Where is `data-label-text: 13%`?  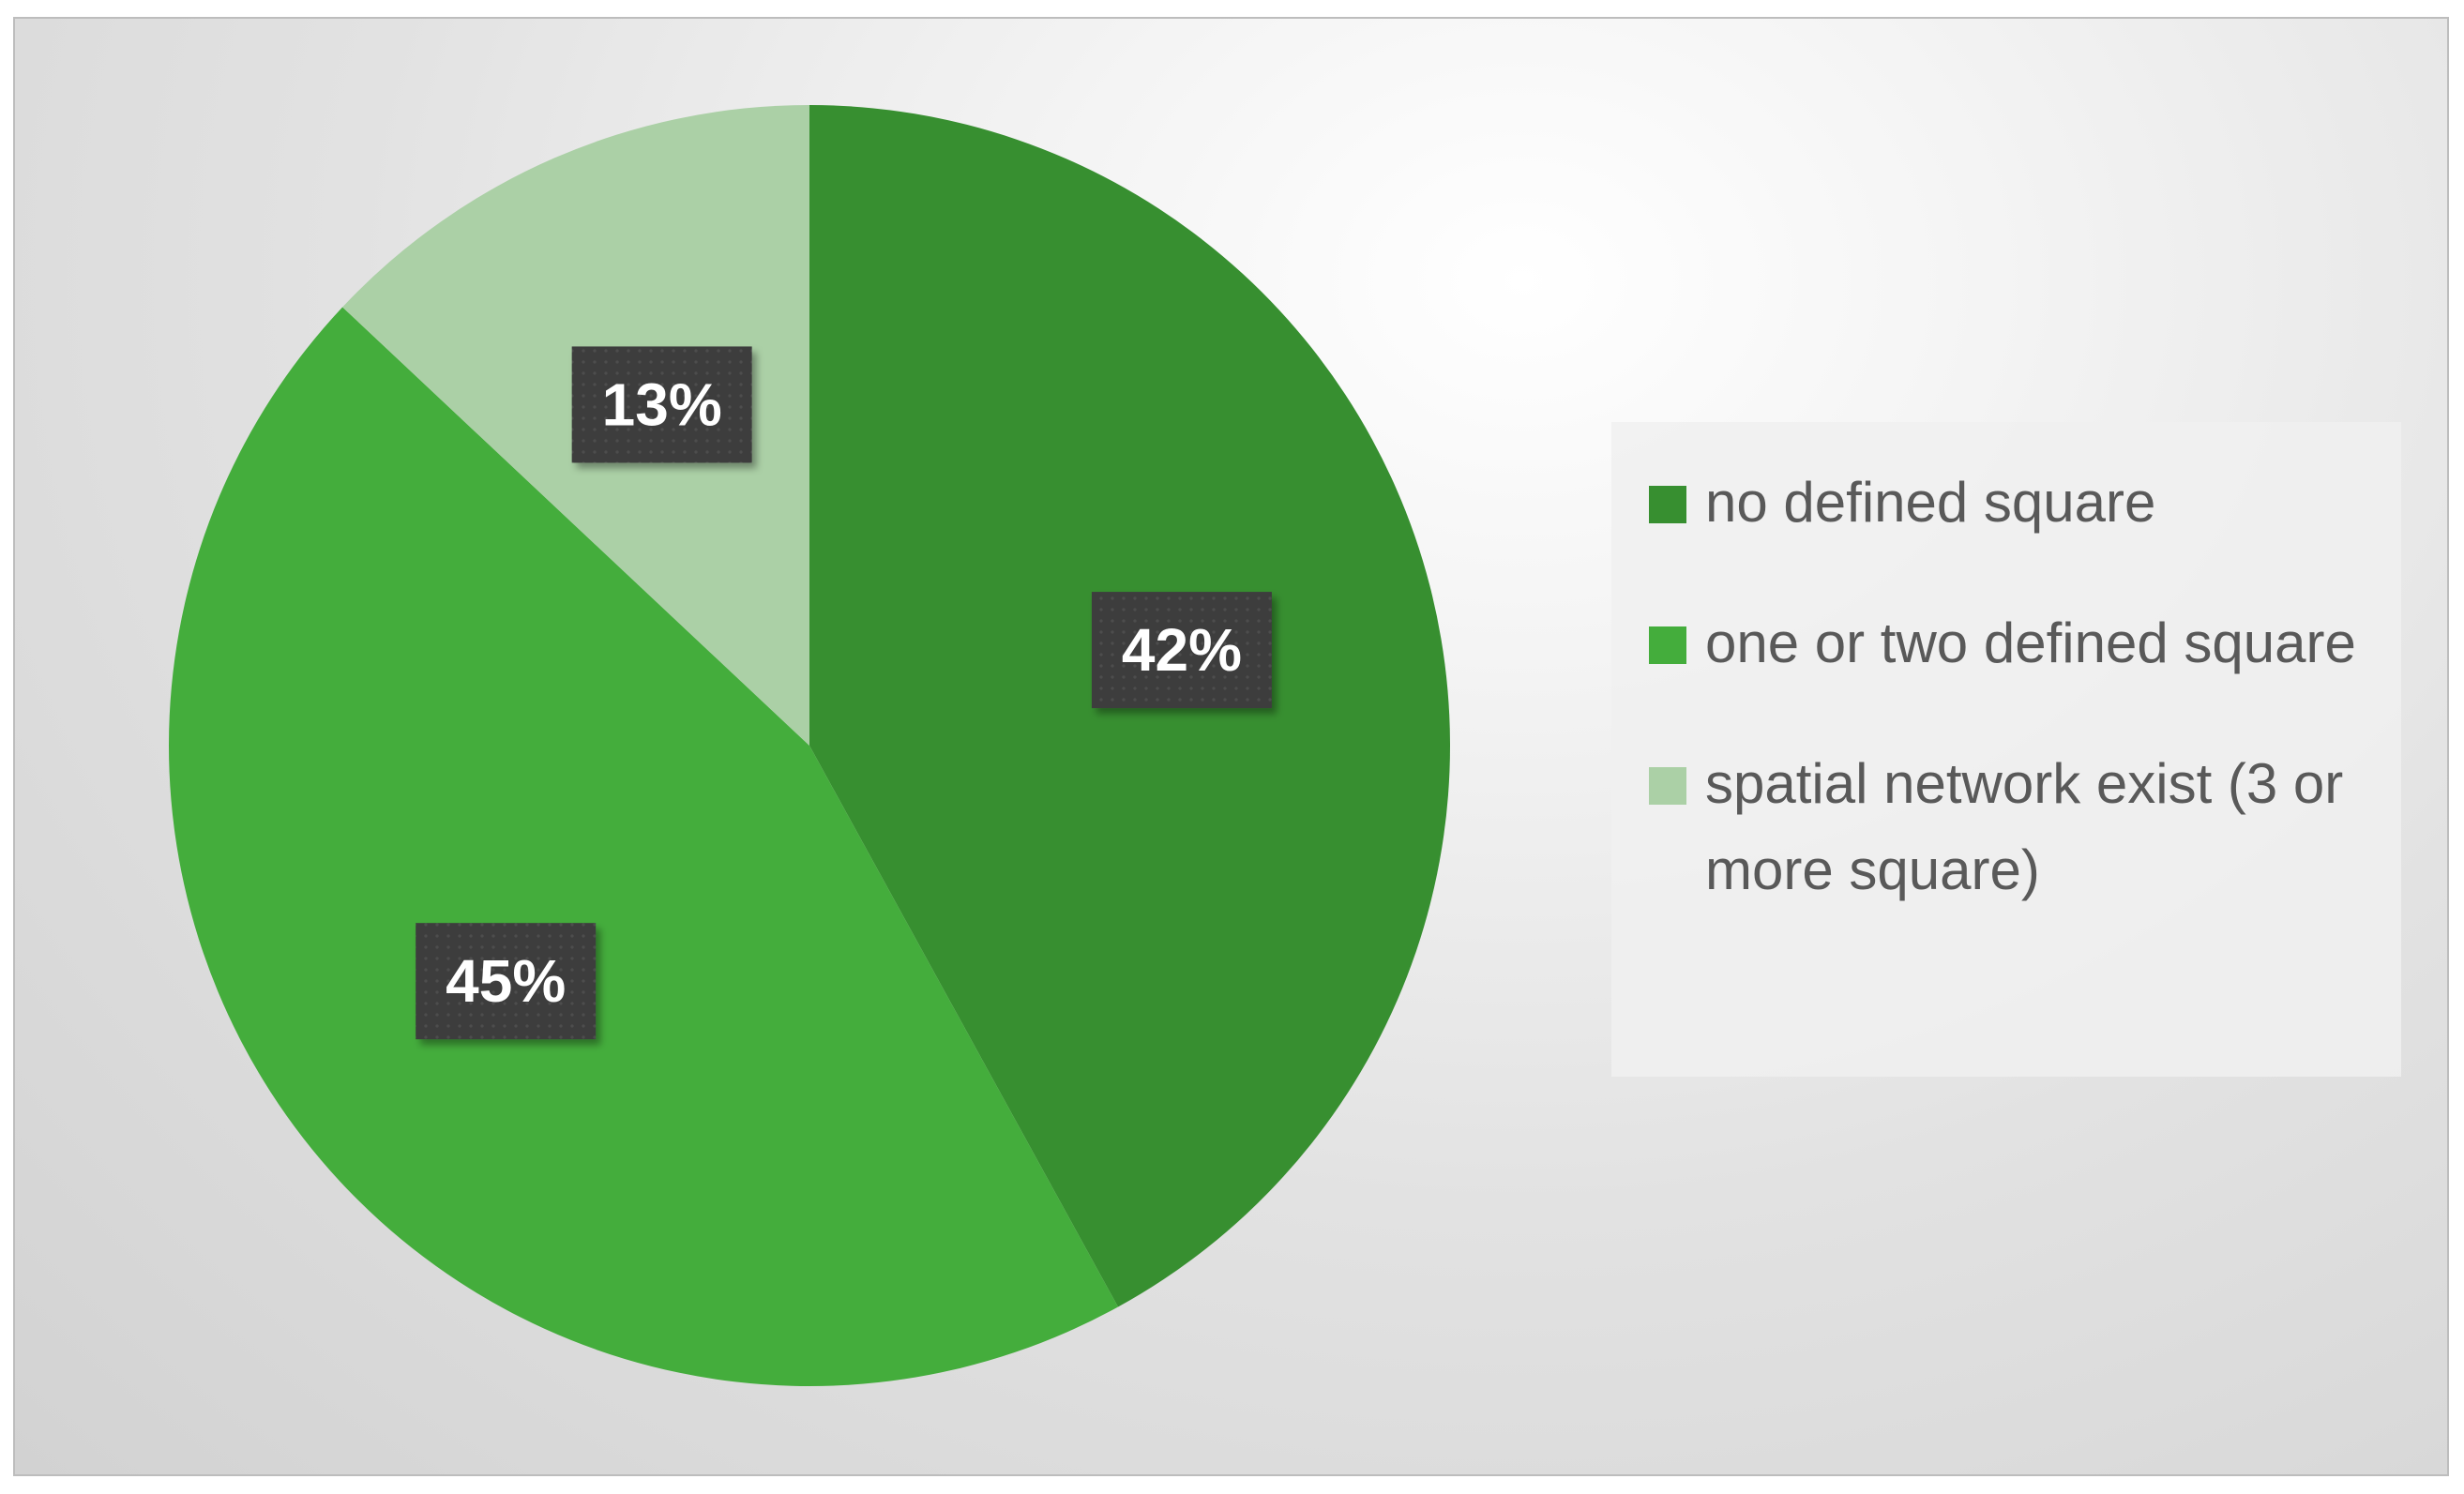
data-label-text: 13% is located at coordinates (662, 404).